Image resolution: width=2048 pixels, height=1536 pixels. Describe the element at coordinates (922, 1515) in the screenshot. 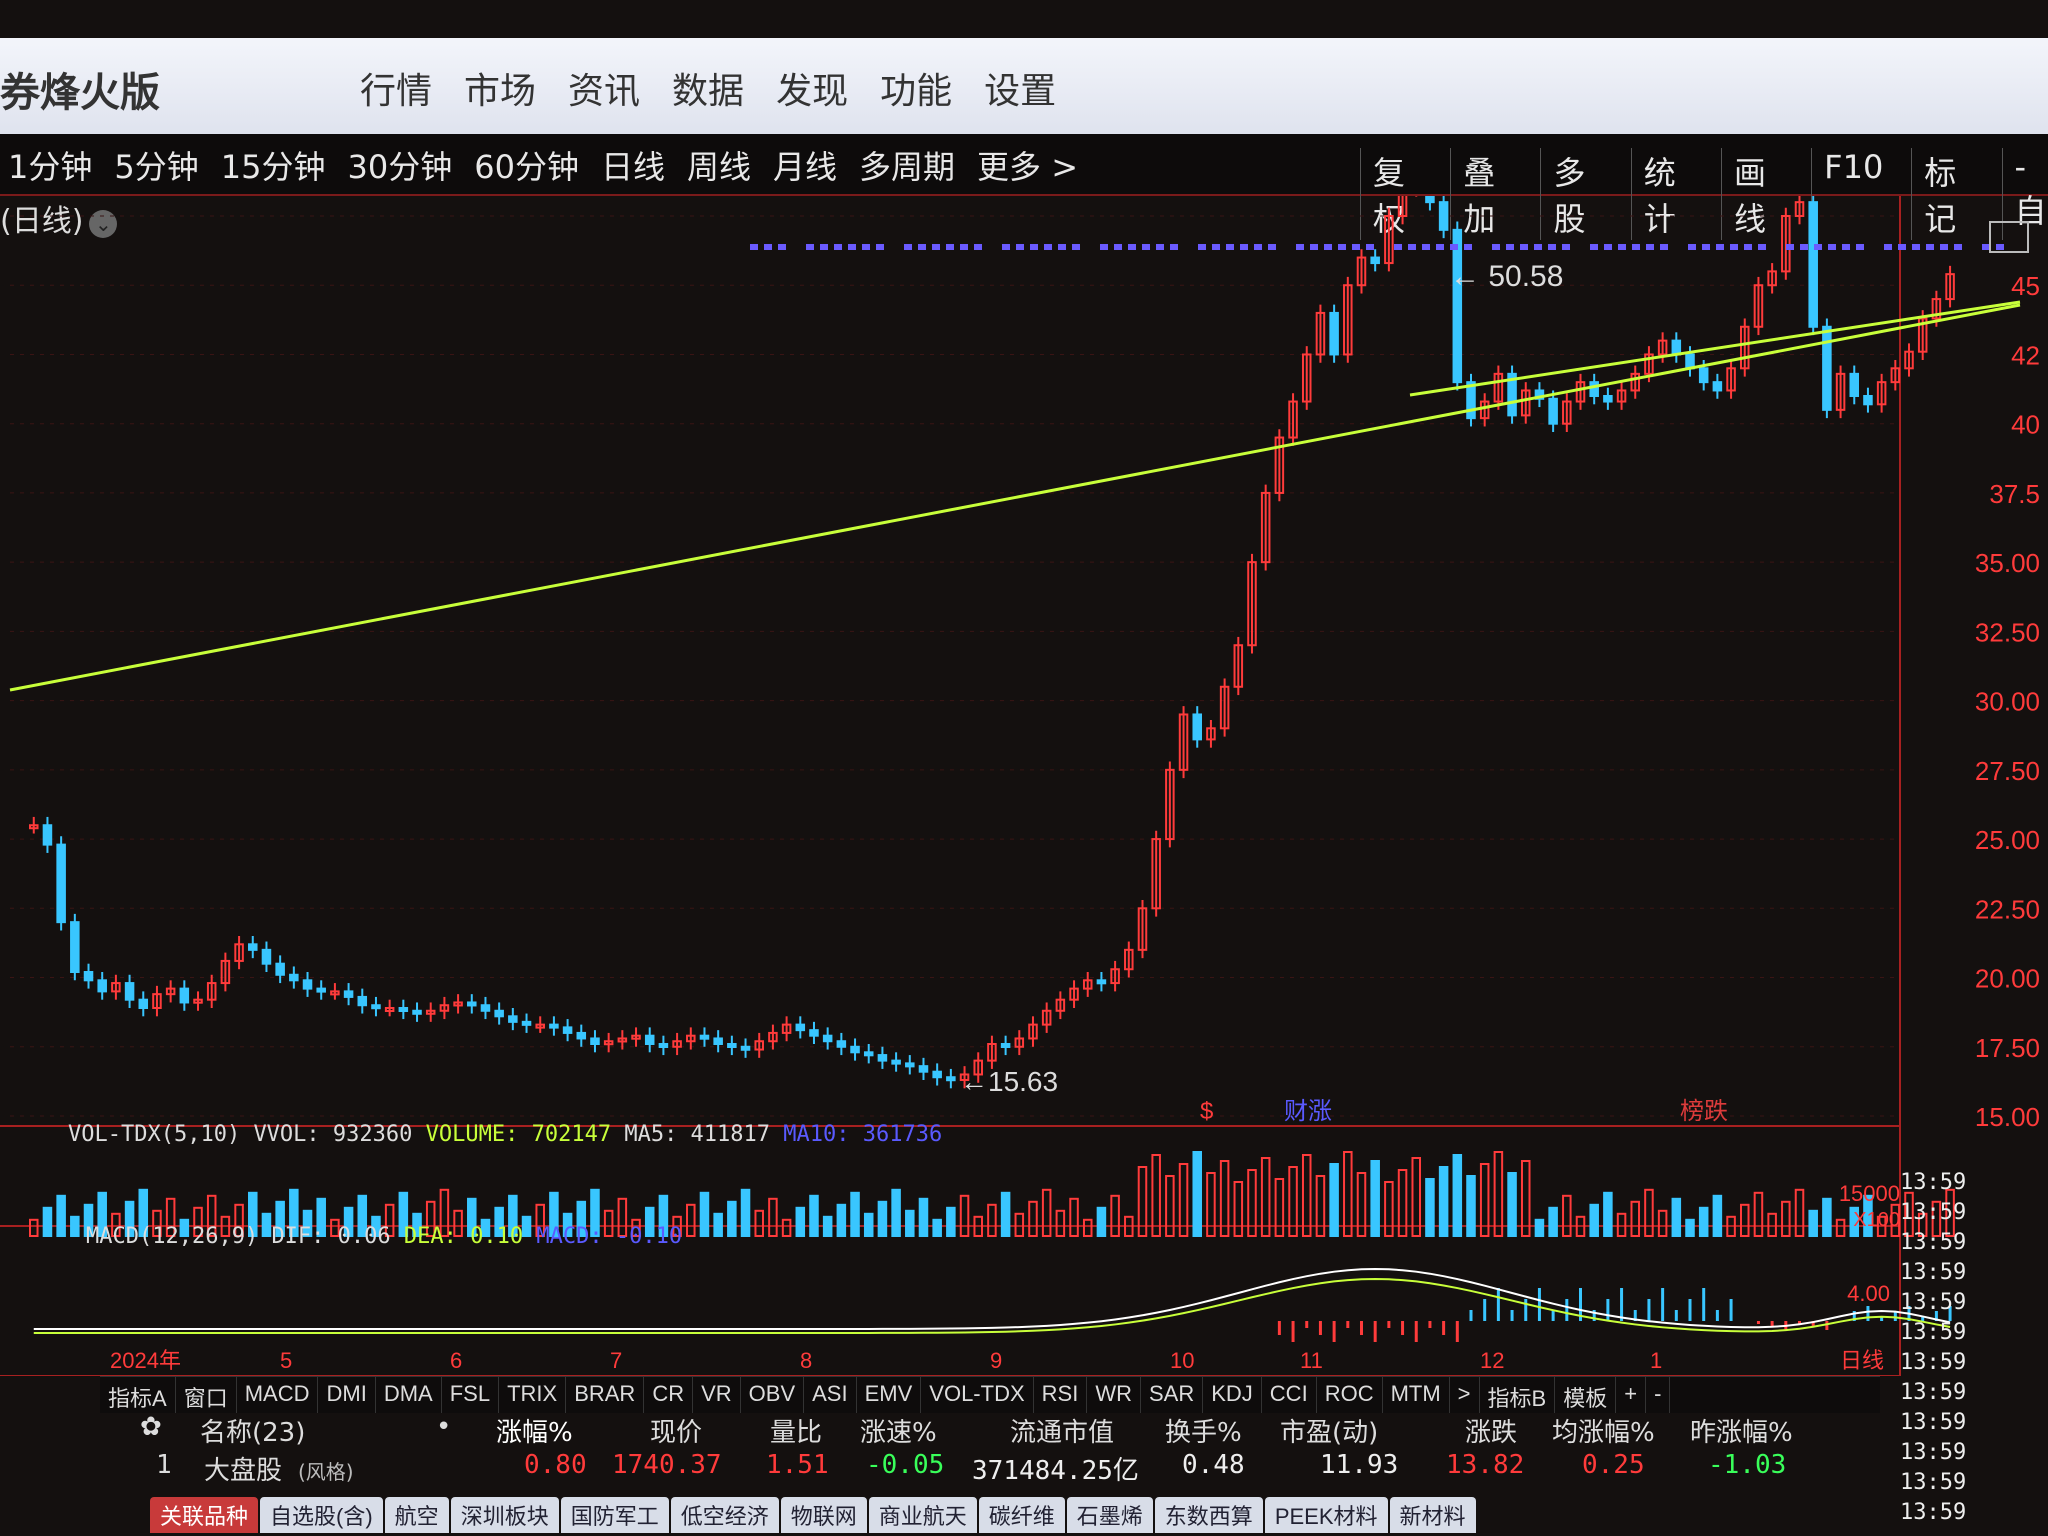

I see `sector-tab: 商业航天` at that location.